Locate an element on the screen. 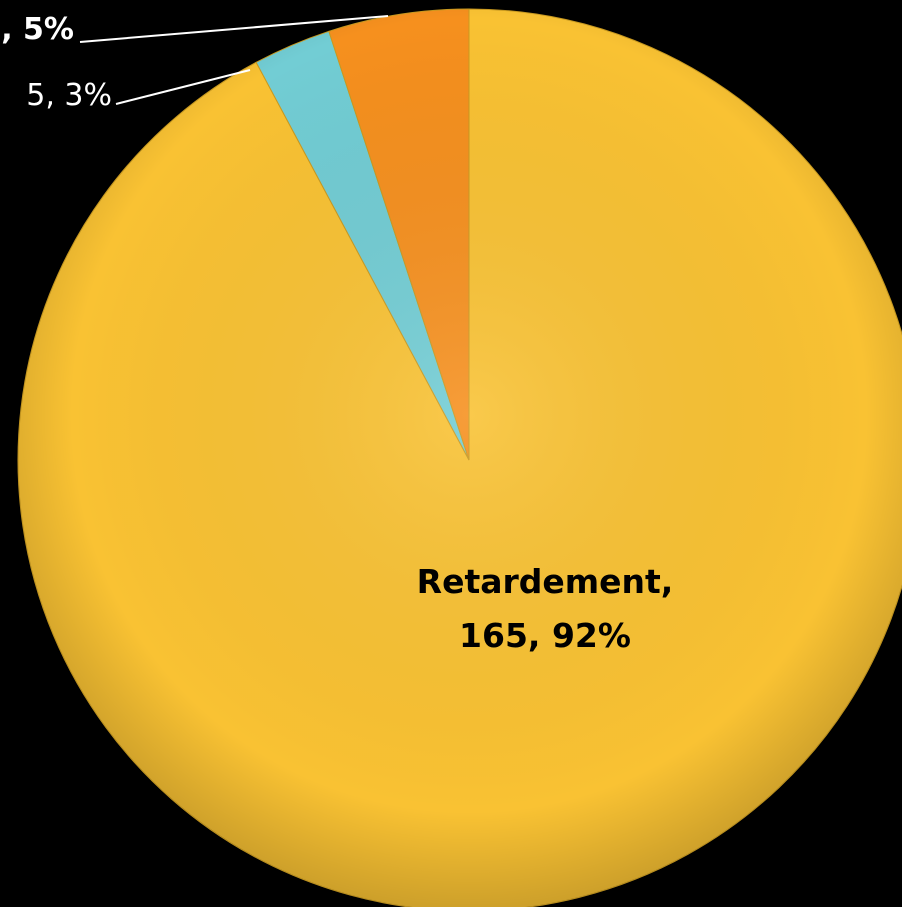  data-label: 5, 3% is located at coordinates (69, 95).